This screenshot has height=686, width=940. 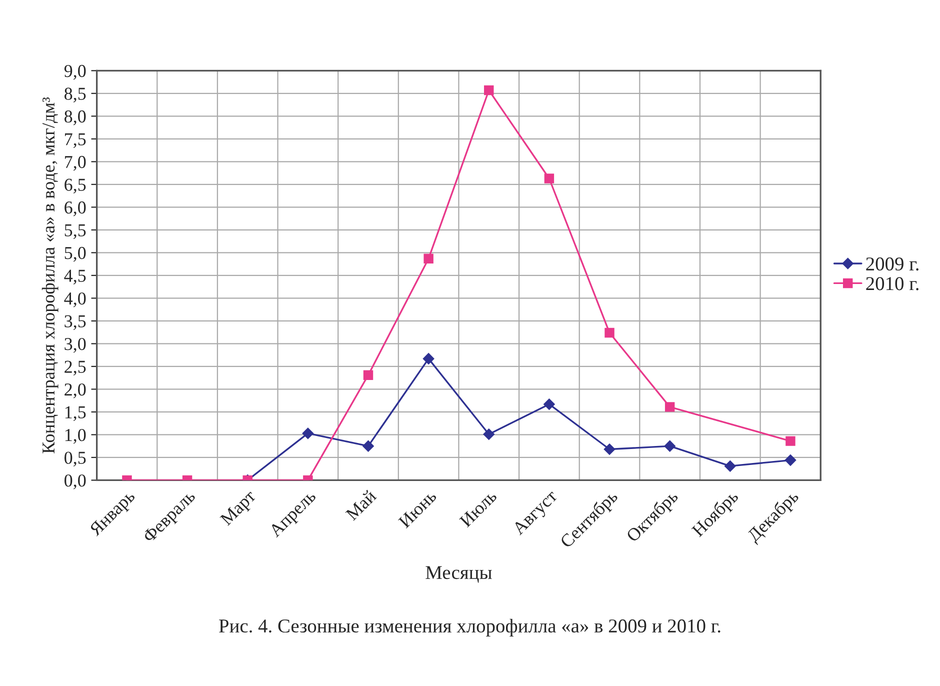 I want to click on y-tick-label: 8,5, so click(x=75, y=95).